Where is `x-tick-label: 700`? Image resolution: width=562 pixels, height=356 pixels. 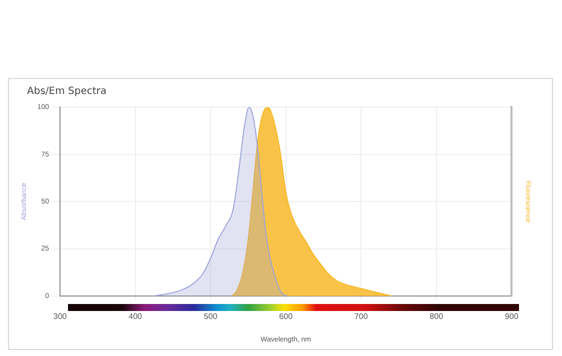
x-tick-label: 700 is located at coordinates (361, 317).